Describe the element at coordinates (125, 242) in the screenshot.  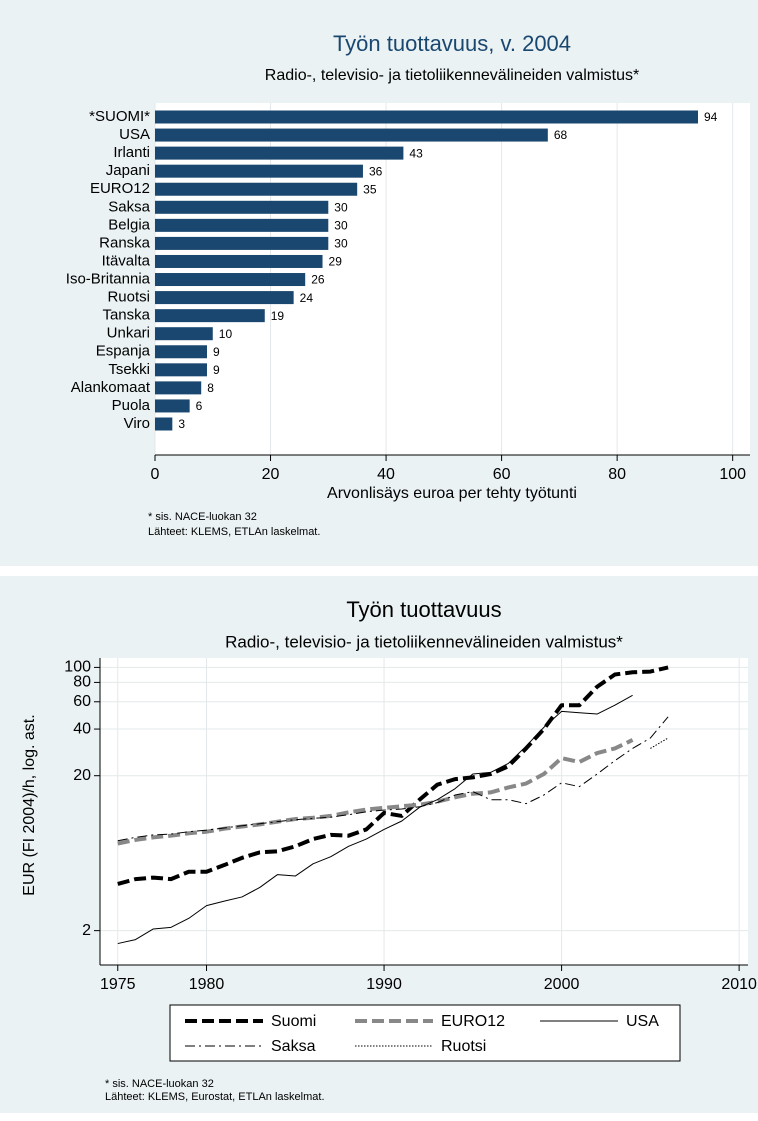
I see `y-tick-label: Ranska` at that location.